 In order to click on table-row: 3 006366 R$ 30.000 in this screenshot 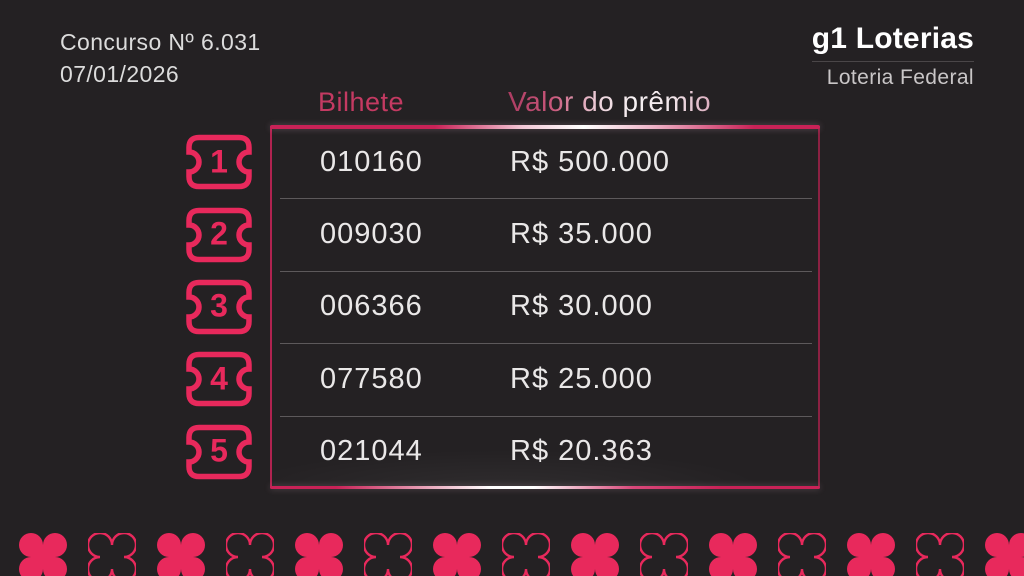, I will do `click(545, 306)`.